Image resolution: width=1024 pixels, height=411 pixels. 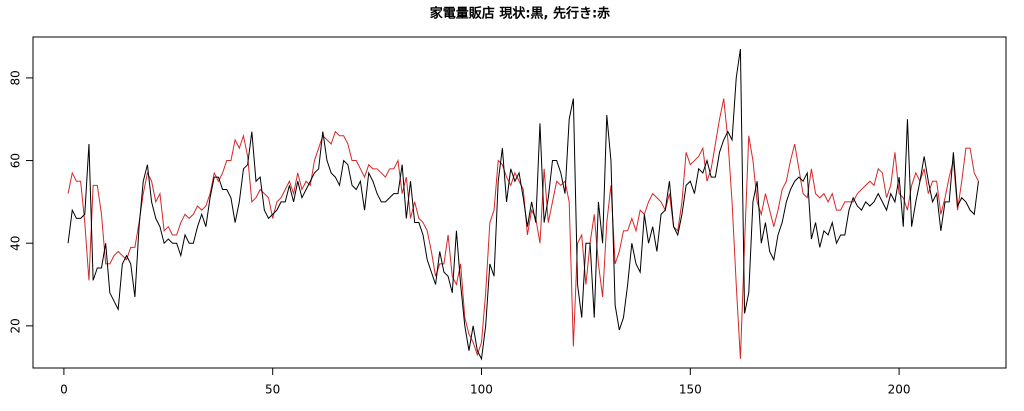 What do you see at coordinates (272, 390) in the screenshot?
I see `x-tick-label: 50` at bounding box center [272, 390].